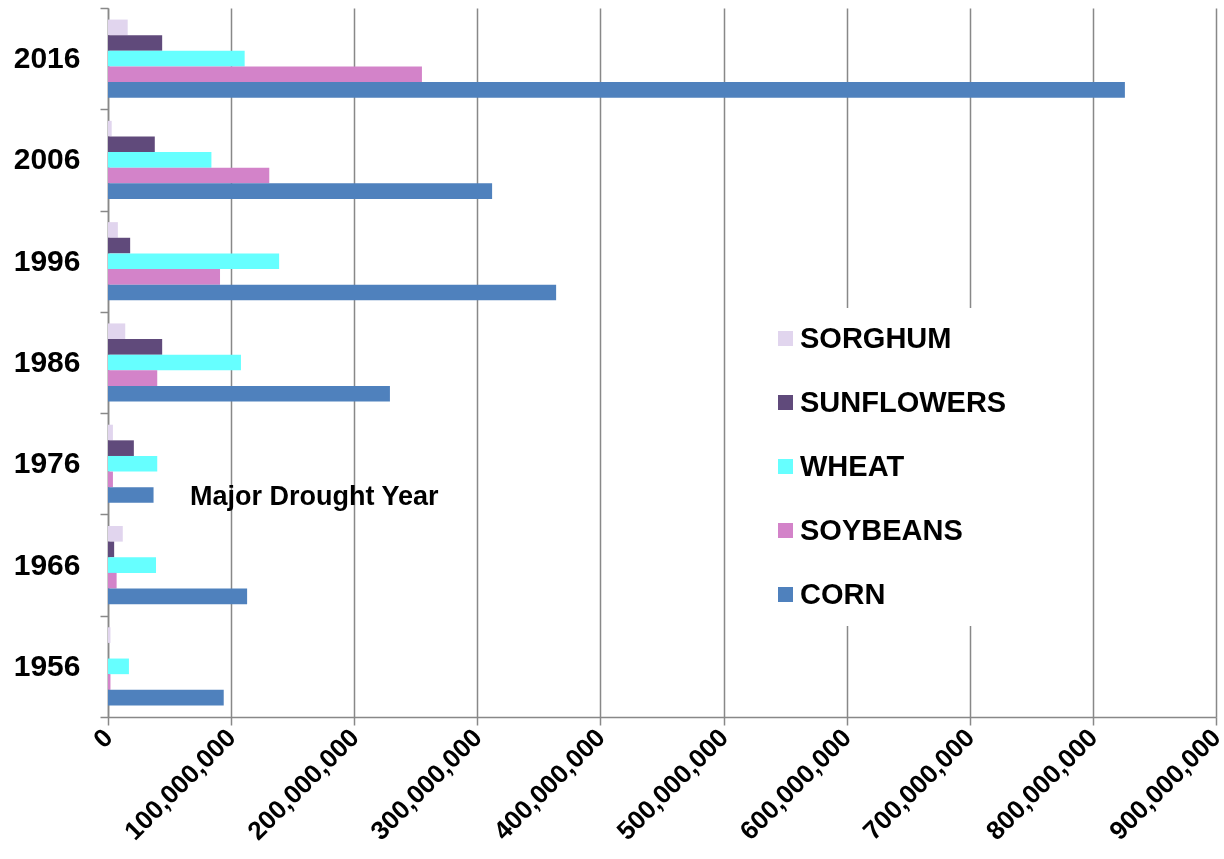  I want to click on y-tick-label: 1996, so click(47, 260).